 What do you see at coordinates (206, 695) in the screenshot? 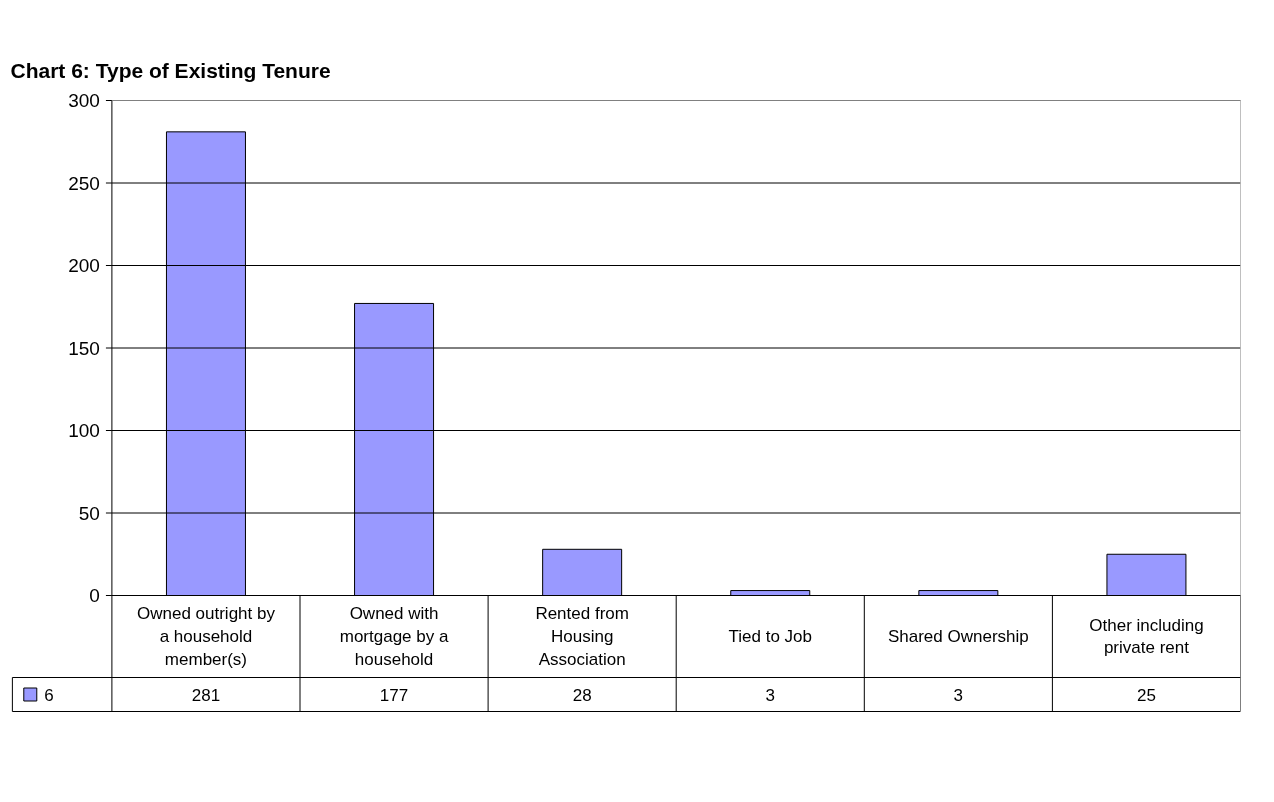
I see `data-label: 281` at bounding box center [206, 695].